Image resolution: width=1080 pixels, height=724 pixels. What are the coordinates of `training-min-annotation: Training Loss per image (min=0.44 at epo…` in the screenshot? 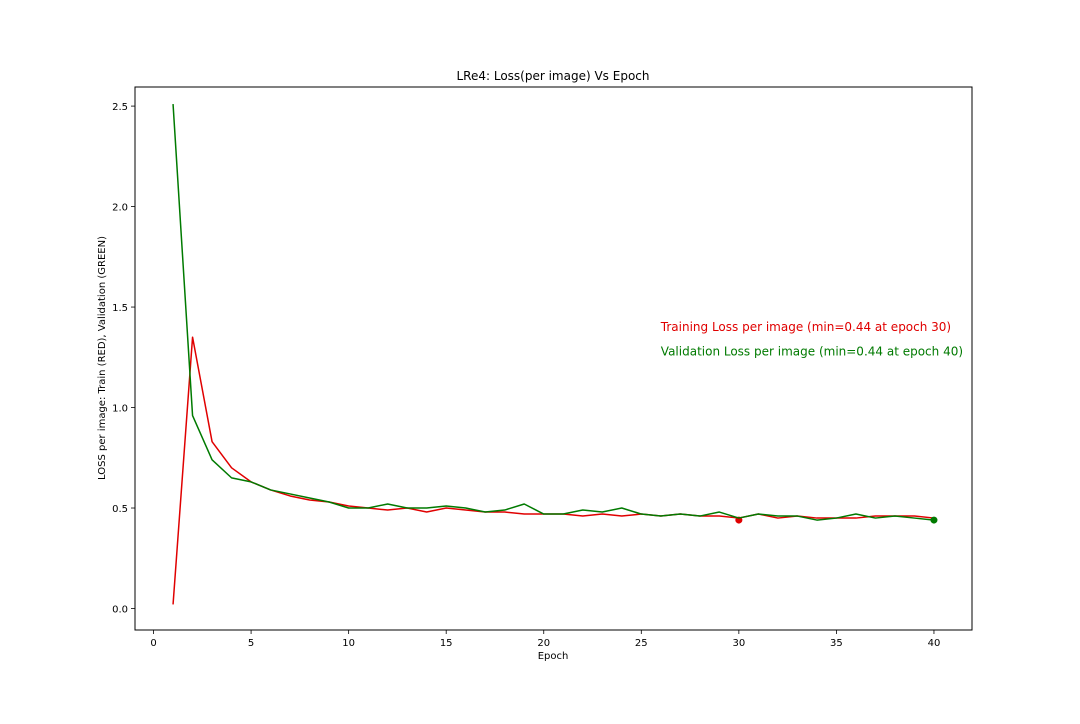 It's located at (805, 327).